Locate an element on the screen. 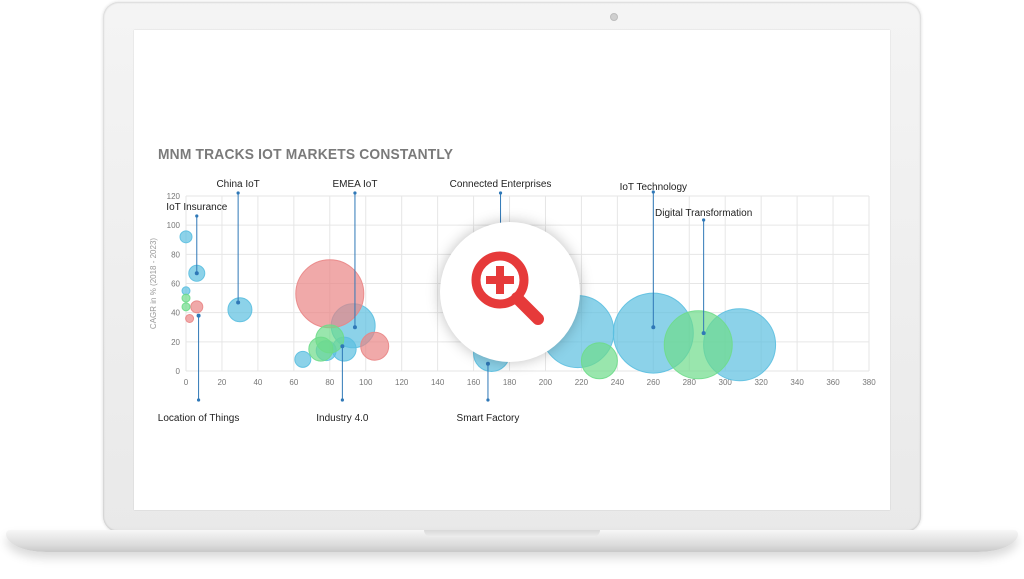  x-tick-label: 60 is located at coordinates (293, 382).